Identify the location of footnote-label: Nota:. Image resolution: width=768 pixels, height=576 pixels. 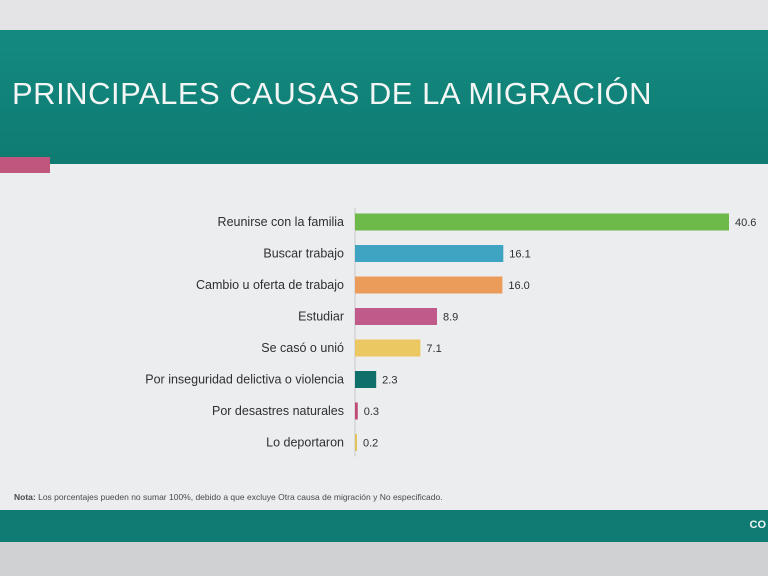
(25, 497).